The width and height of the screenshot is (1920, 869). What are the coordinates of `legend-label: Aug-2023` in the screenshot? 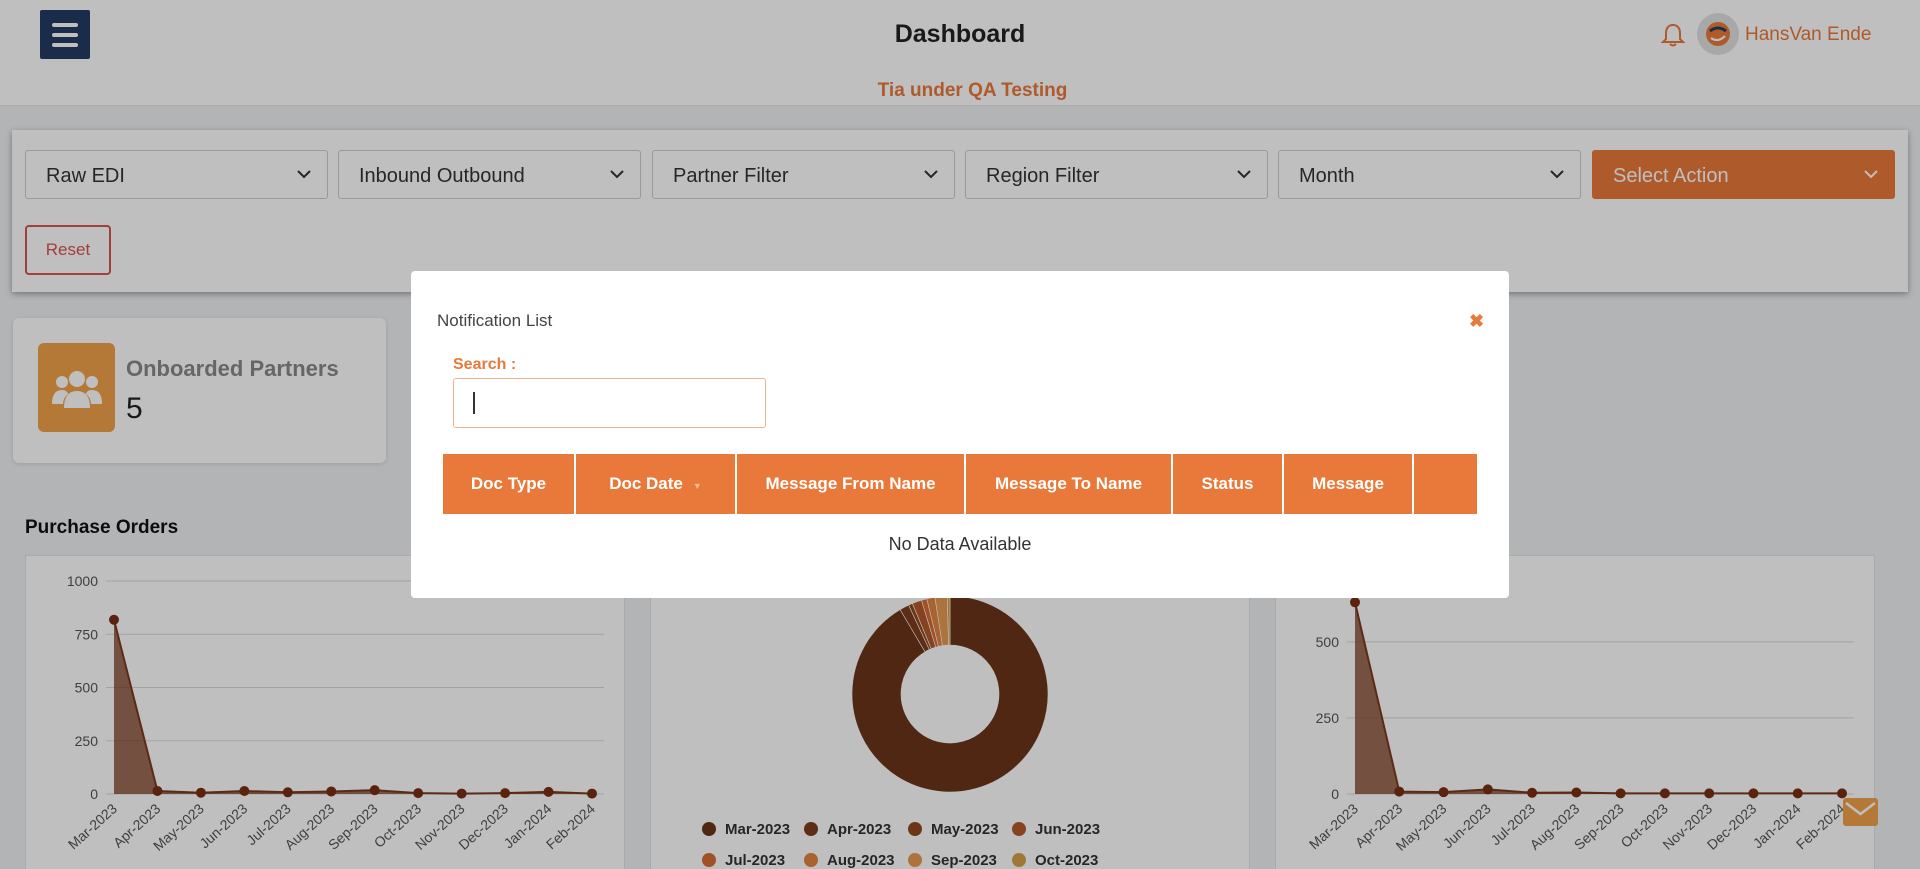 It's located at (861, 860).